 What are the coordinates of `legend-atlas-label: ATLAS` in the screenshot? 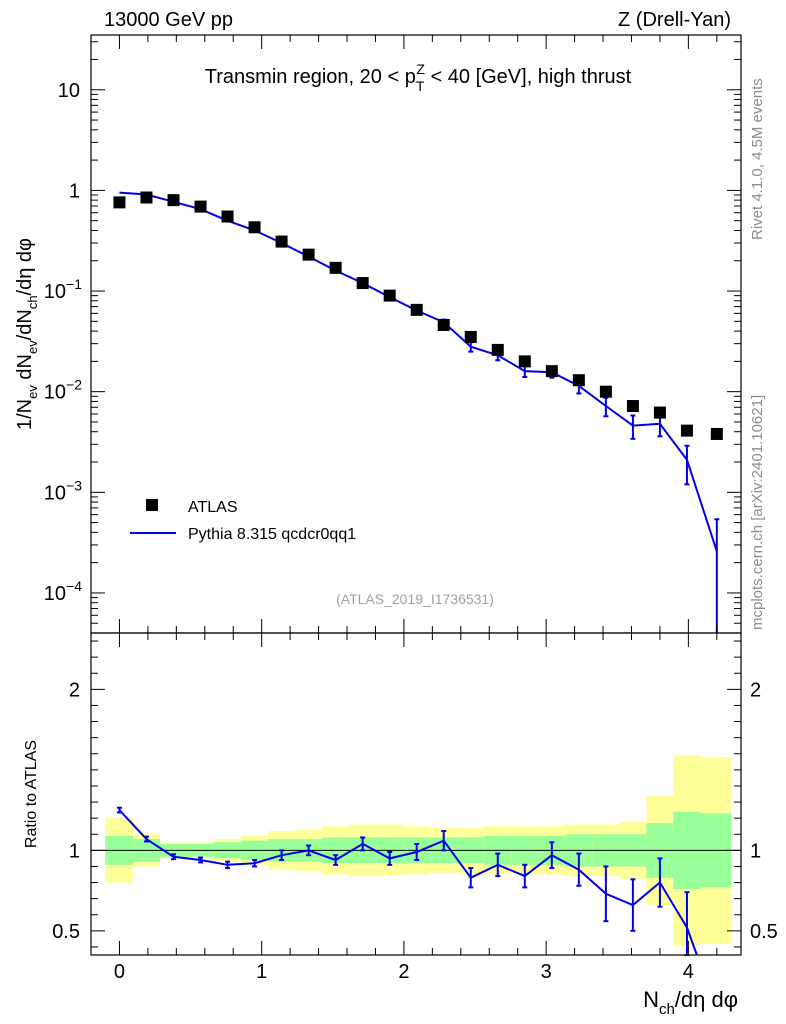 It's located at (213, 507).